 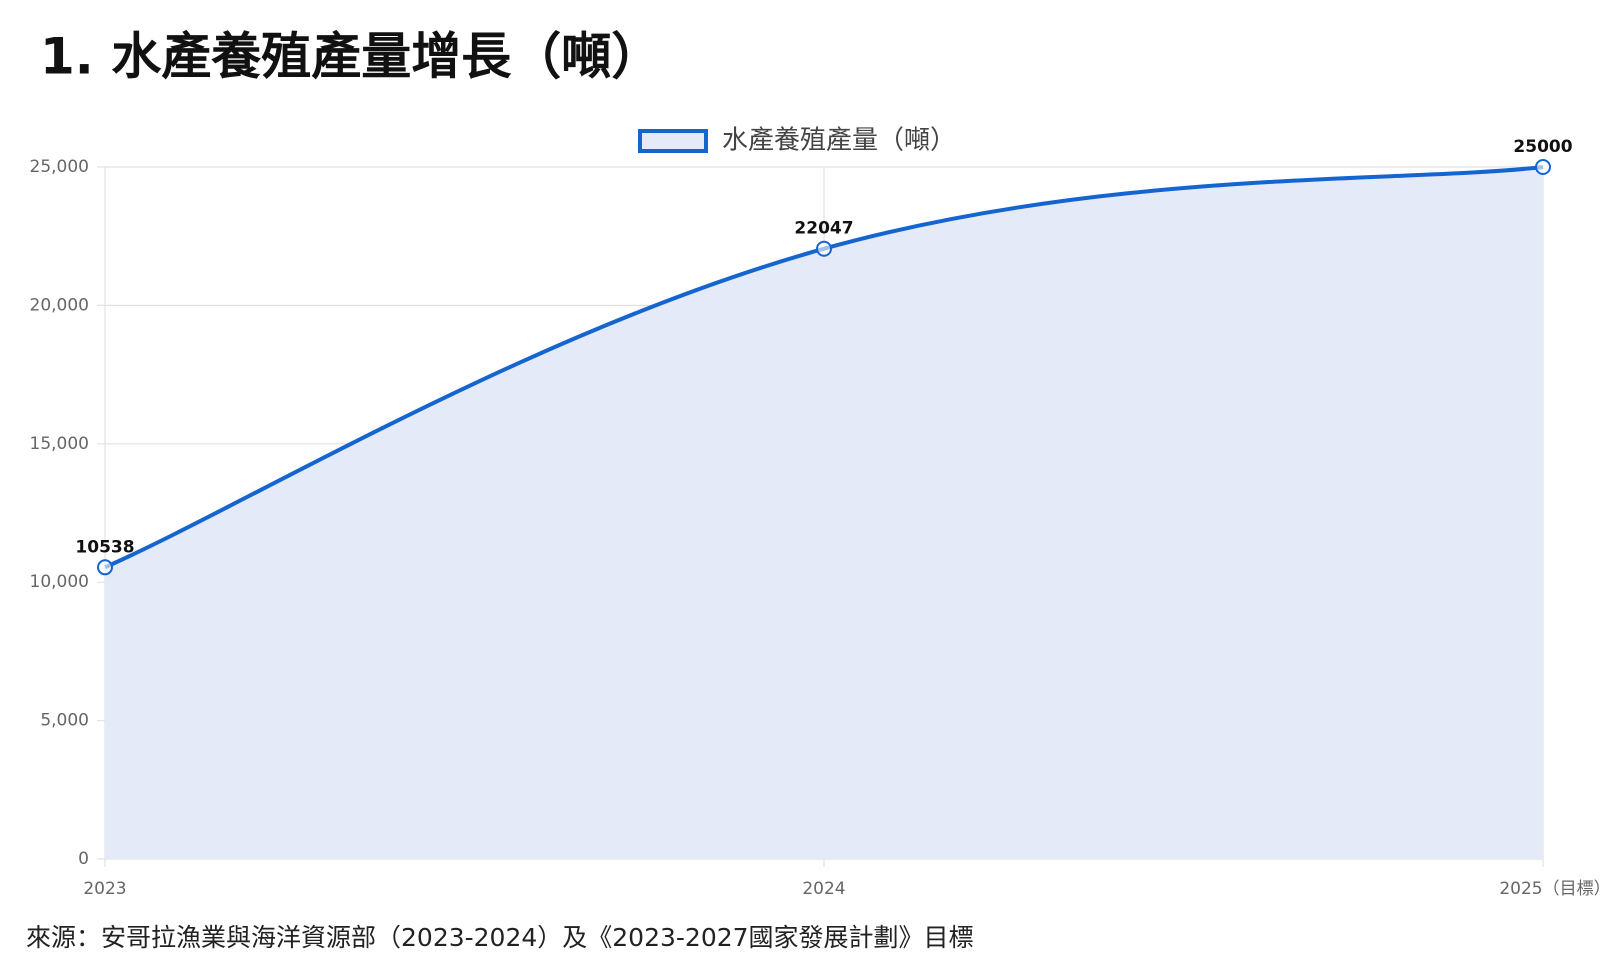 I want to click on y-tick-label: 10,000, so click(x=59, y=582).